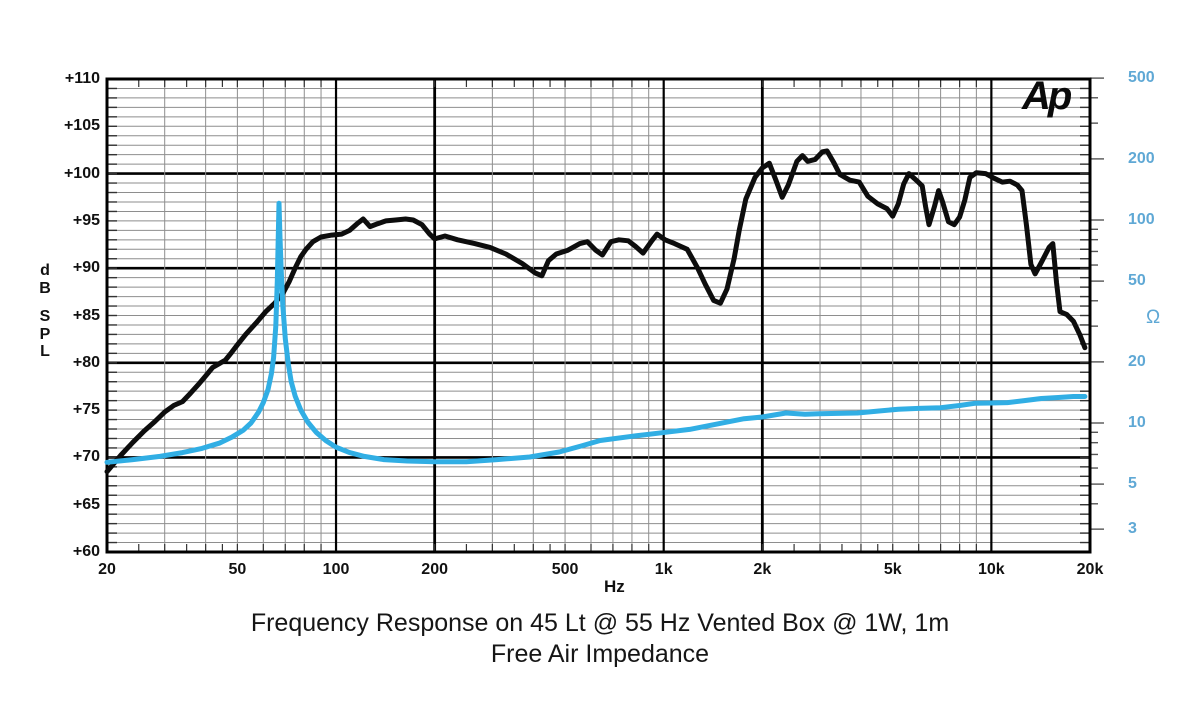 The image size is (1200, 721). Describe the element at coordinates (1132, 529) in the screenshot. I see `y-right-tick-label: 3` at that location.